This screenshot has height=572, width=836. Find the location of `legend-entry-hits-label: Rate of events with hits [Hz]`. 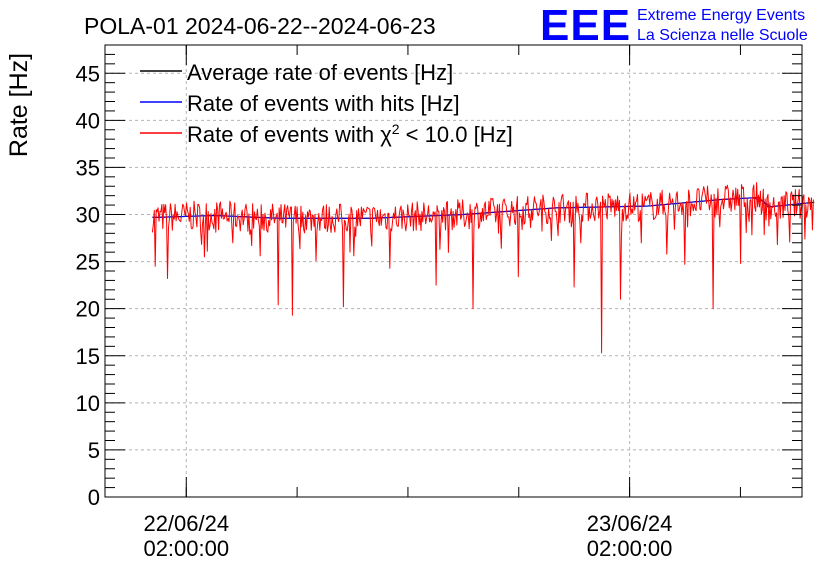

legend-entry-hits-label: Rate of events with hits [Hz] is located at coordinates (323, 103).